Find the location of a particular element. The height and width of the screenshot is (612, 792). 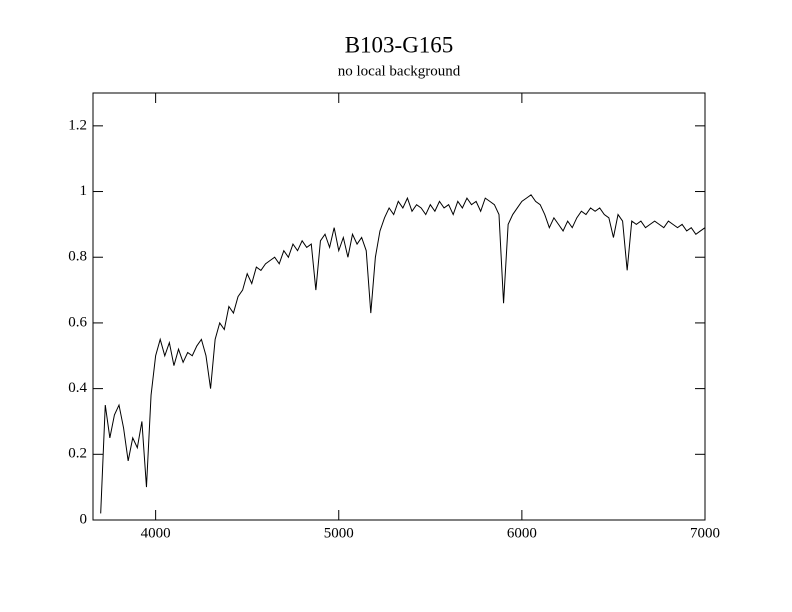

chart-subtitle: no local background is located at coordinates (399, 71).